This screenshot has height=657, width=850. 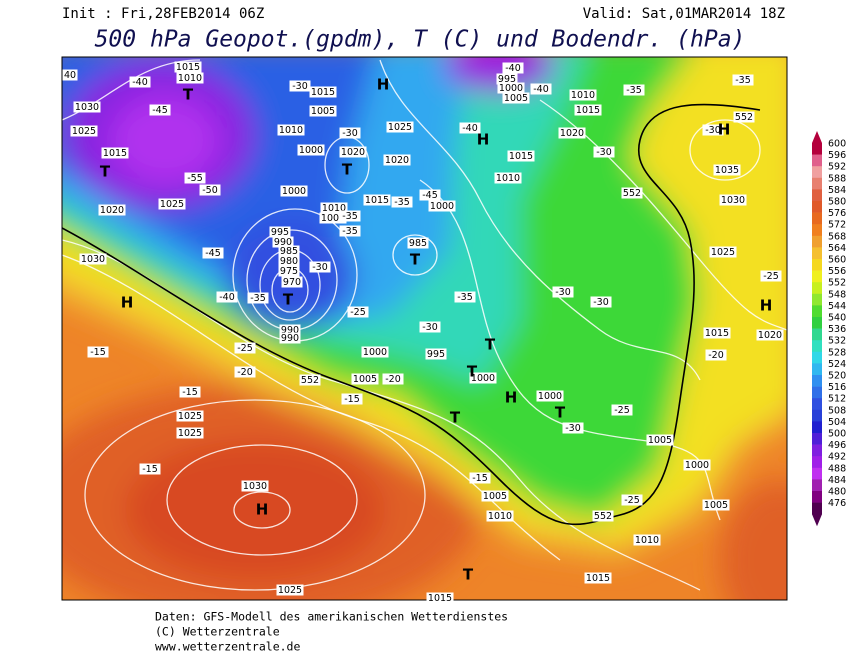 What do you see at coordinates (837, 294) in the screenshot?
I see `colorbar-label: 548` at bounding box center [837, 294].